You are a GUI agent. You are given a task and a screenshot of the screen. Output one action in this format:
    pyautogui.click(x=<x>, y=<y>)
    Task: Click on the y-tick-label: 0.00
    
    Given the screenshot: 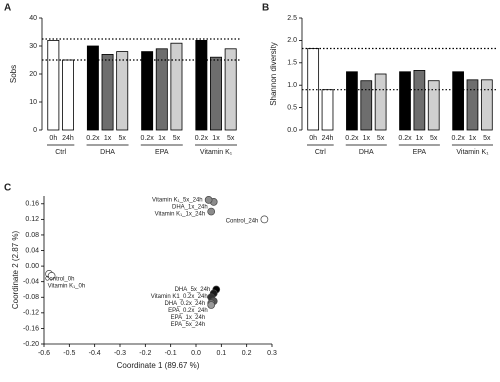 What is the action you would take?
    pyautogui.click(x=32, y=266)
    